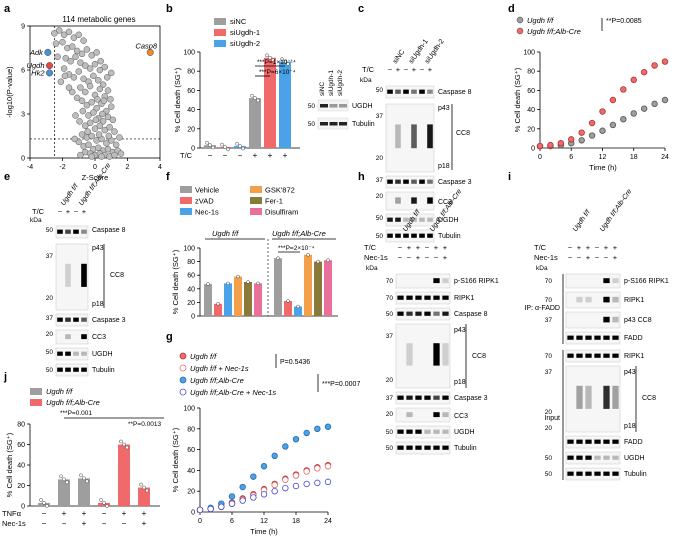 This screenshot has height=541, width=677. Describe the element at coordinates (324, 124) in the screenshot. I see `blot-band` at that location.